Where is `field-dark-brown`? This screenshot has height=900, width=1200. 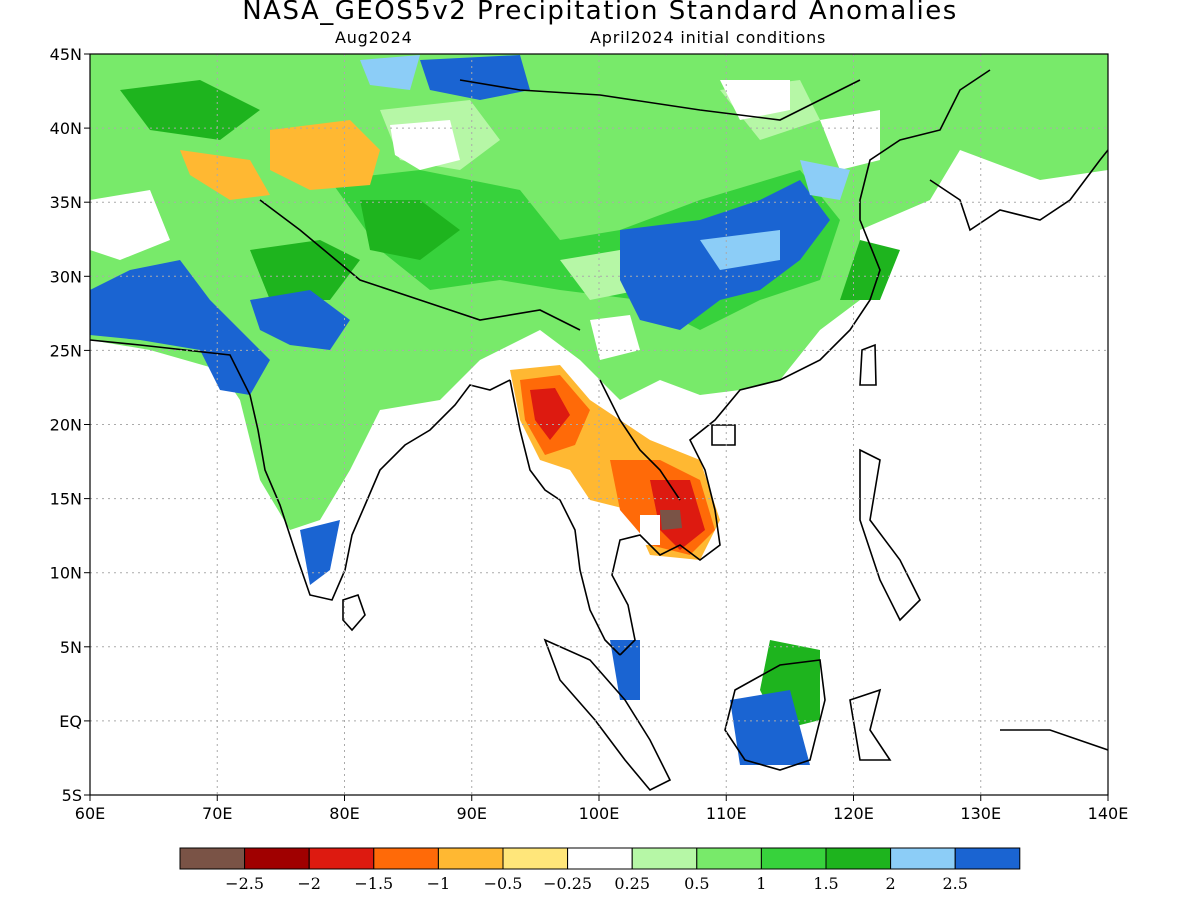
field-dark-brown is located at coordinates (671, 520).